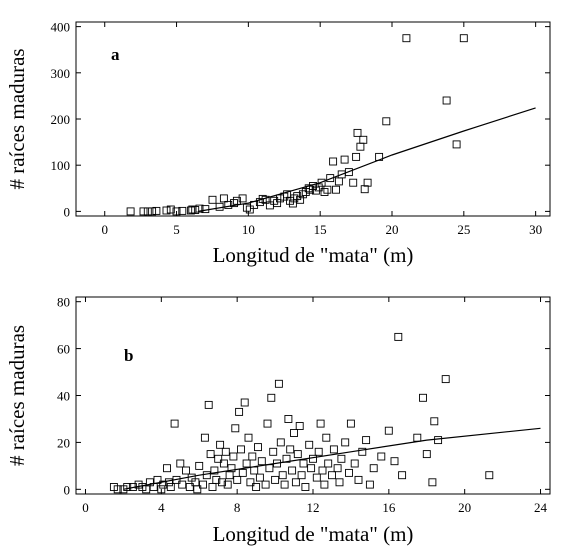  What do you see at coordinates (535, 229) in the screenshot?
I see `x-tick-label: 30` at bounding box center [535, 229].